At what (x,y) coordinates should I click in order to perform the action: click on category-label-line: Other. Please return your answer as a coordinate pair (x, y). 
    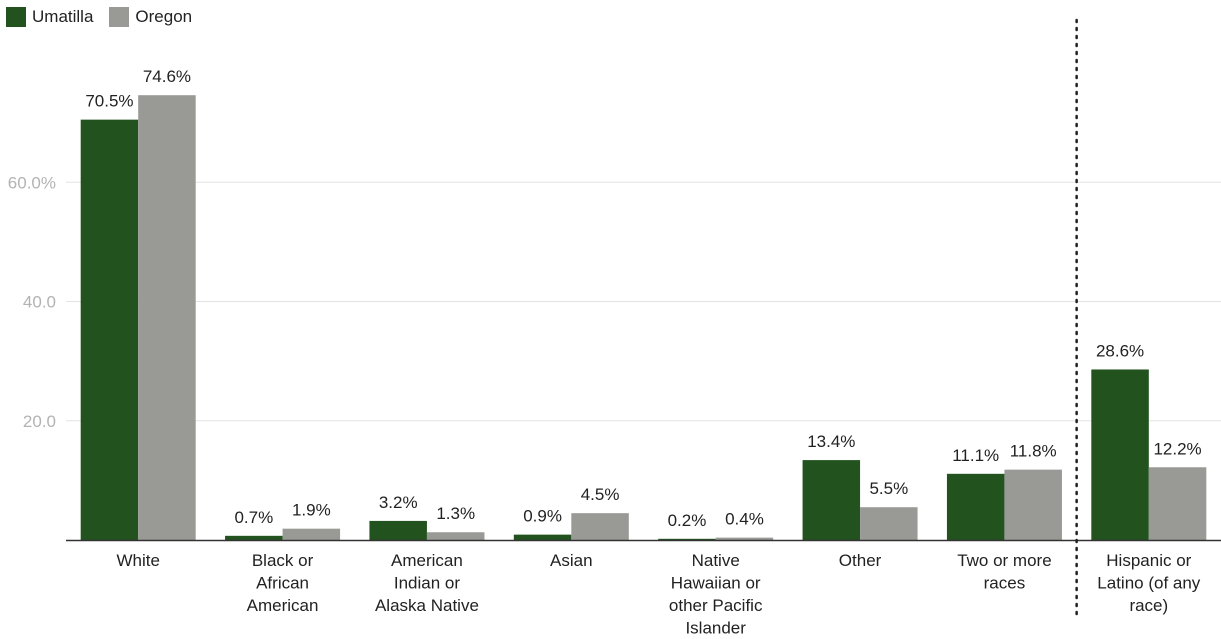
    Looking at the image, I should click on (860, 560).